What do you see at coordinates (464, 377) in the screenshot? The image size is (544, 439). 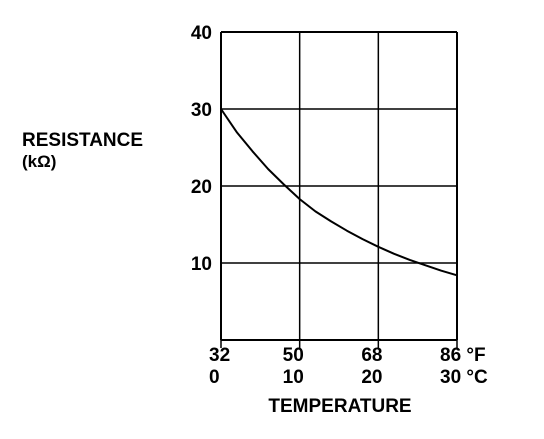 I see `x-tick-label-celsius: 30 °C` at bounding box center [464, 377].